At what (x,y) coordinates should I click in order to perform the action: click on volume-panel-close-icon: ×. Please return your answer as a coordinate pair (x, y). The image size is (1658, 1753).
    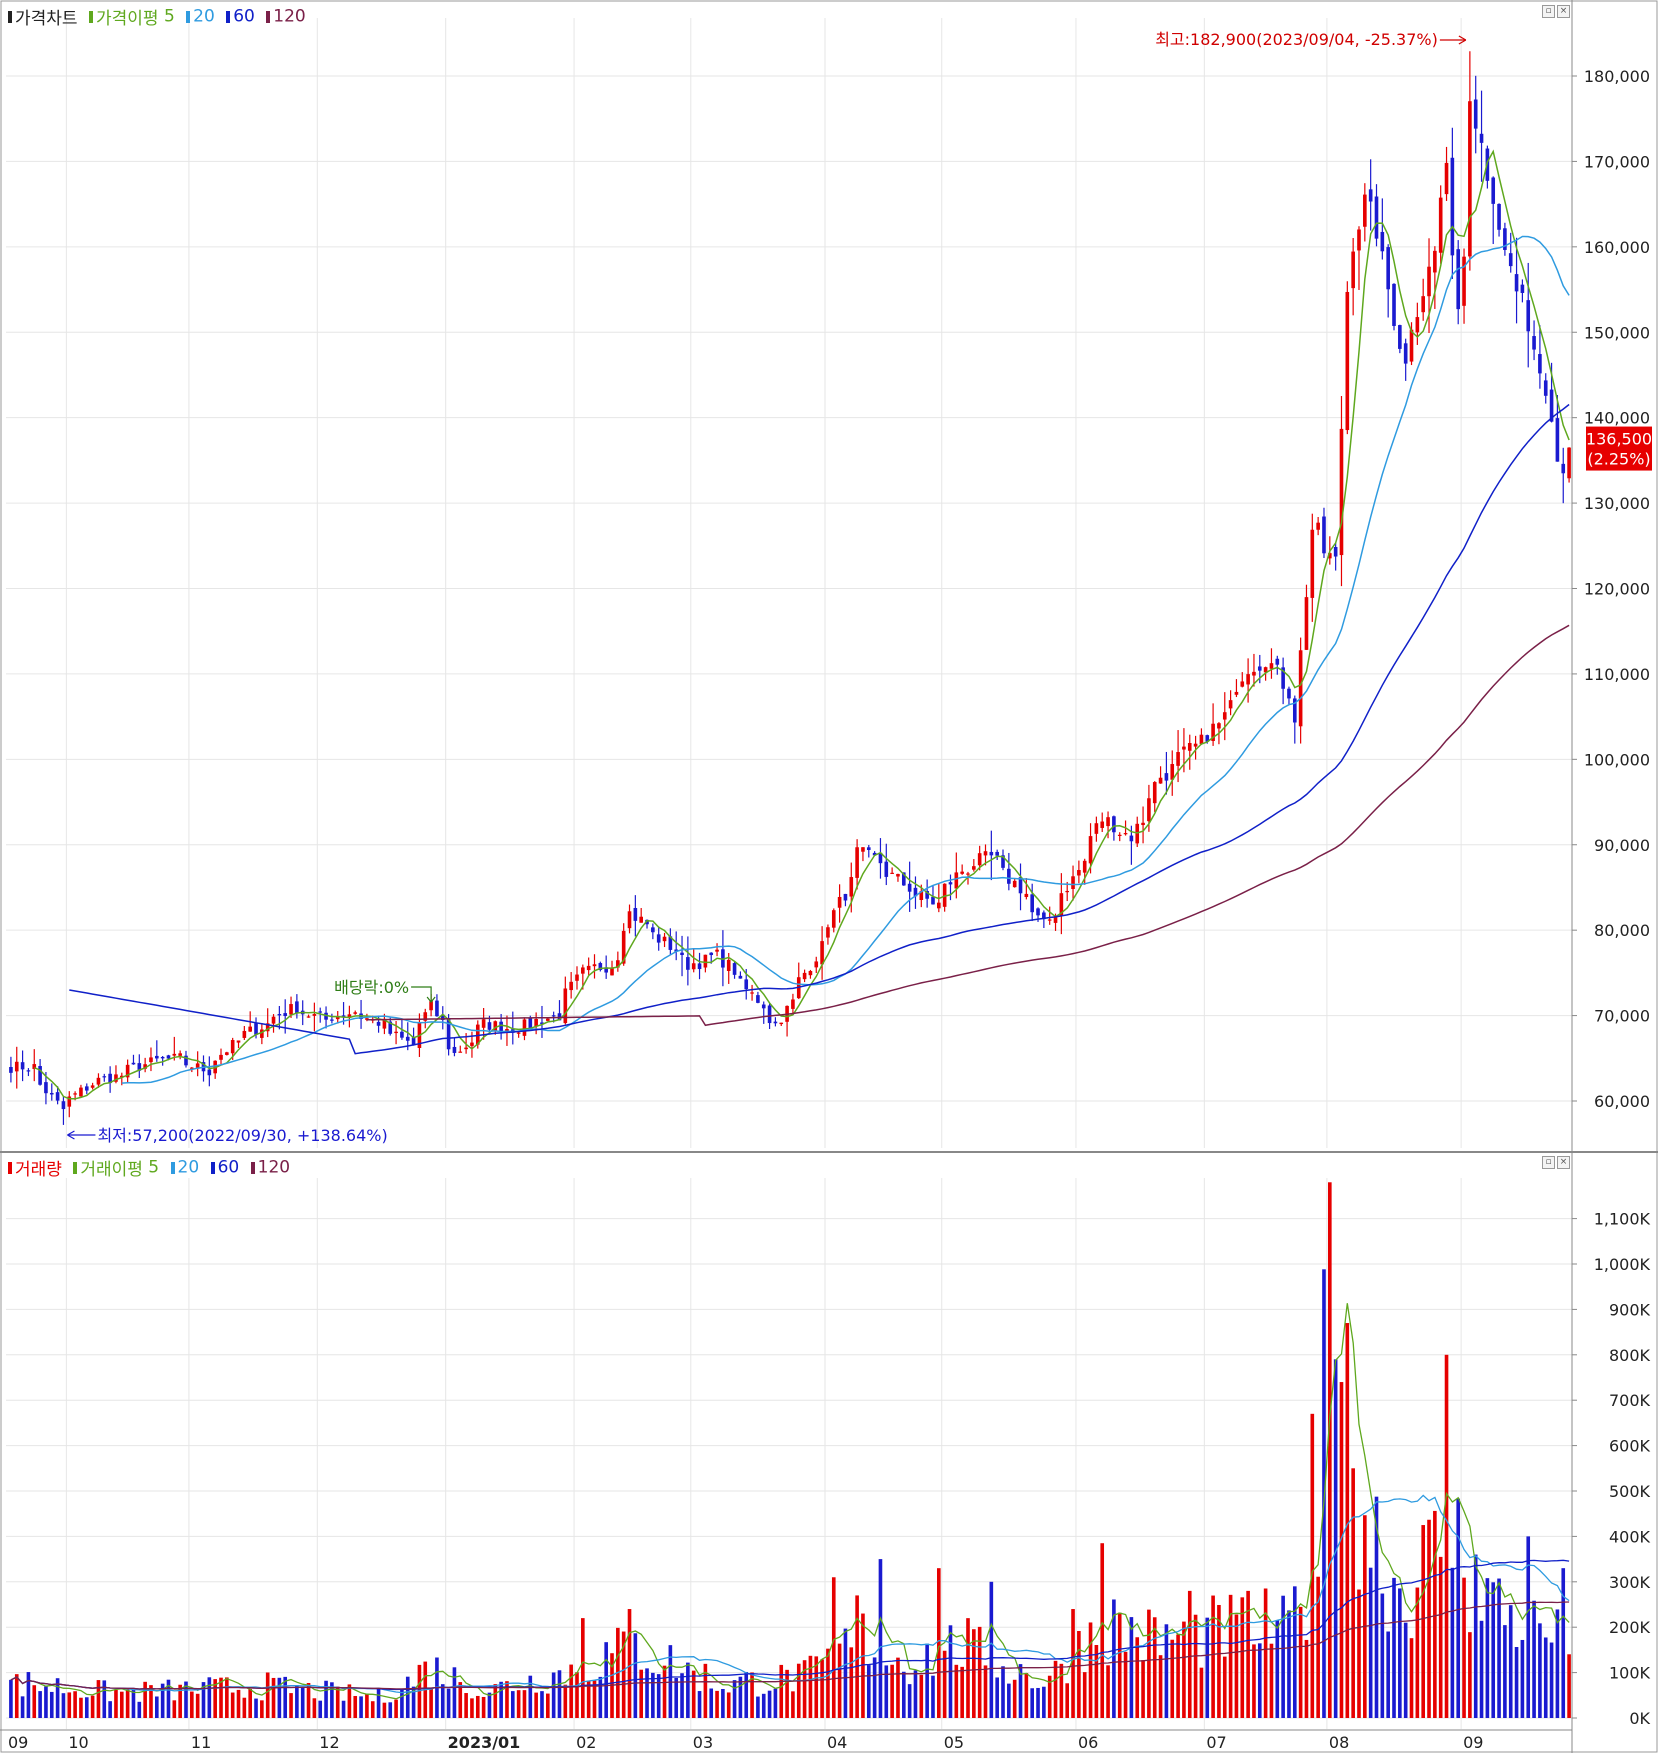
    Looking at the image, I should click on (1563, 1162).